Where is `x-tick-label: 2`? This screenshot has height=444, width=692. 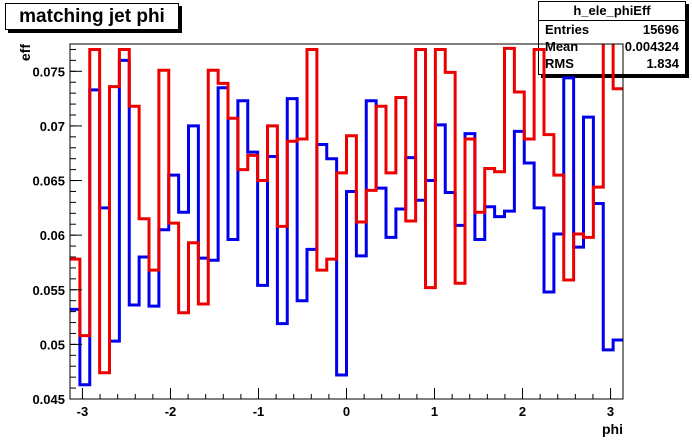
x-tick-label: 2 is located at coordinates (522, 411).